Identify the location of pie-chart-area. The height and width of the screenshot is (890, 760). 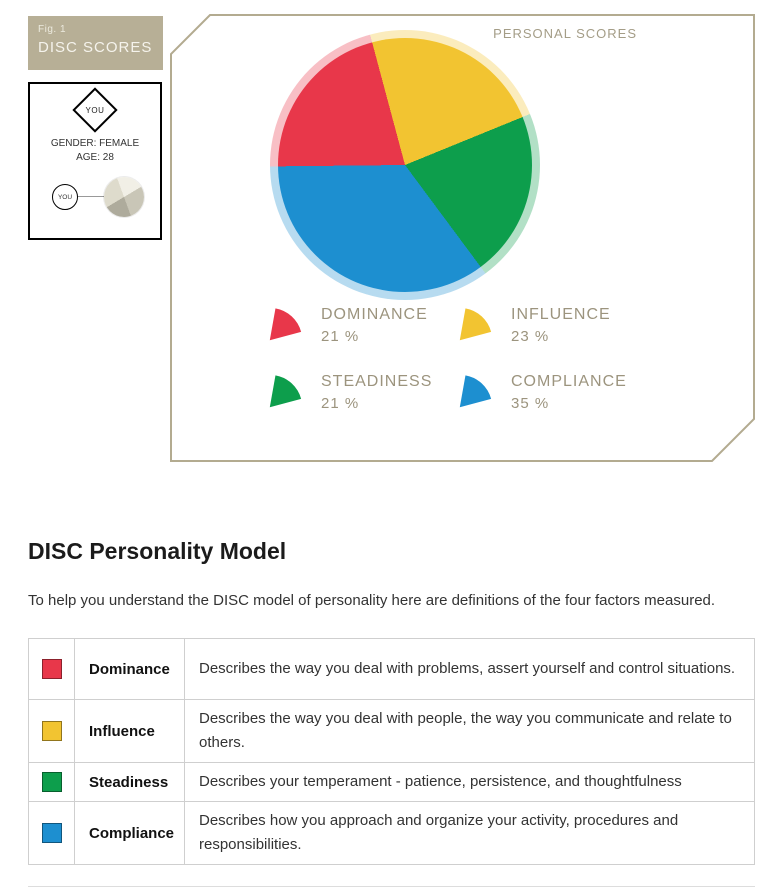
(405, 165).